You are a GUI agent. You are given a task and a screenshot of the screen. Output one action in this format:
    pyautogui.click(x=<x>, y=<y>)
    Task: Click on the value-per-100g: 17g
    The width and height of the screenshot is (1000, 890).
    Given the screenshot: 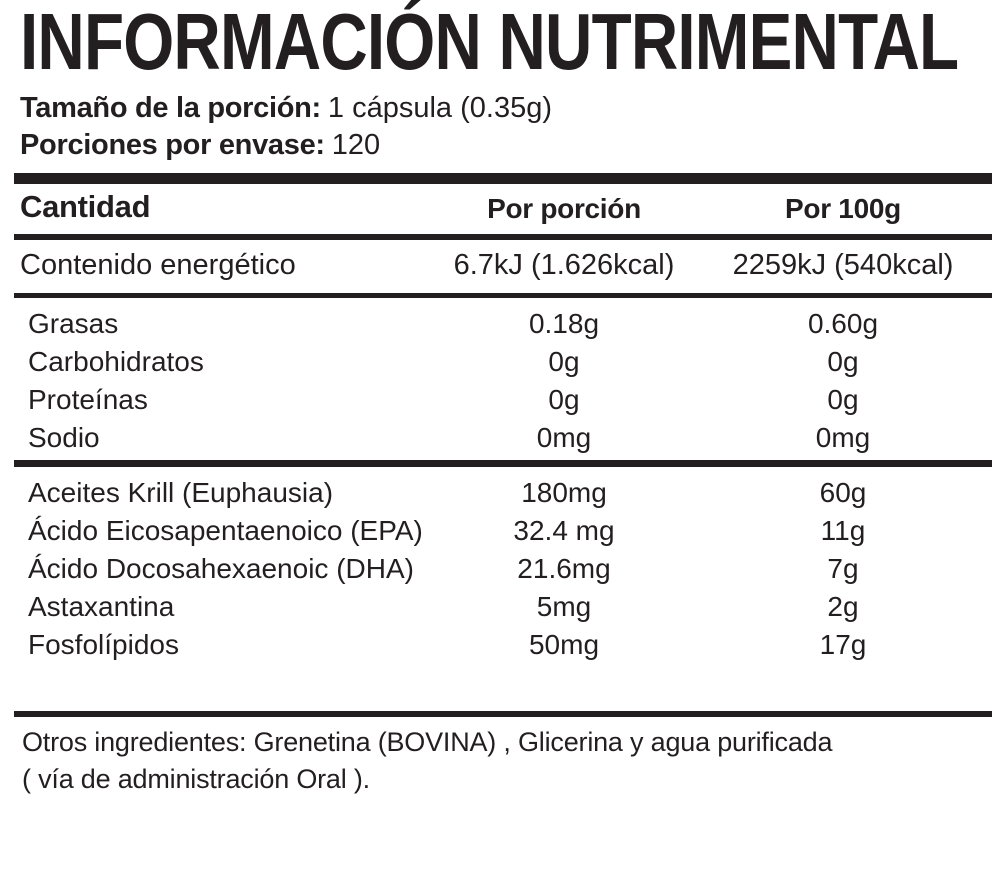 What is the action you would take?
    pyautogui.click(x=843, y=644)
    